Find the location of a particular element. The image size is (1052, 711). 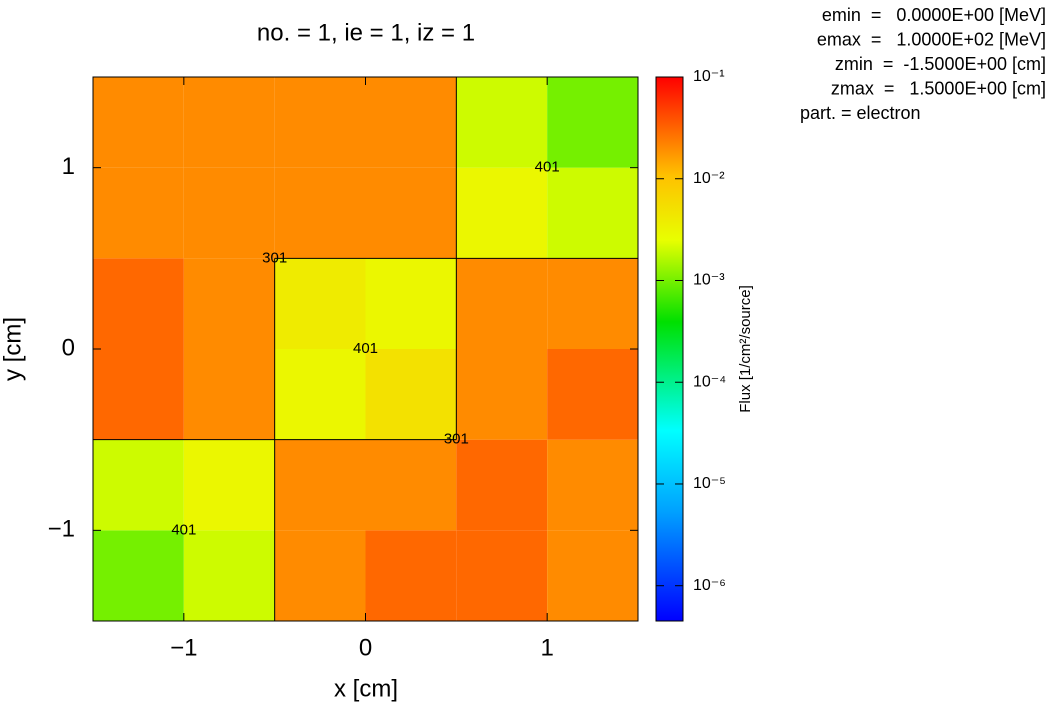

info-line: emin = 0.0000E+00 [MeV] is located at coordinates (934, 15).